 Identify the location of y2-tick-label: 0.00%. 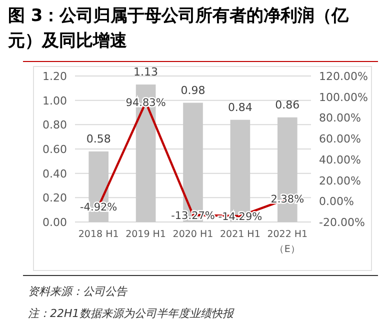
(336, 201).